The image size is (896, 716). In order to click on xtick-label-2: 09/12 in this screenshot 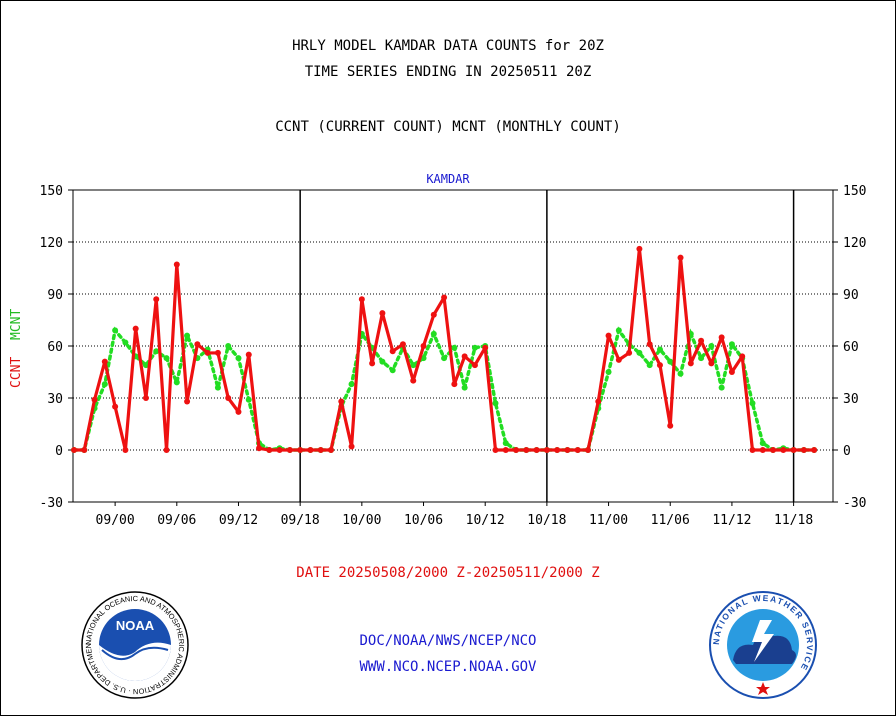, I will do `click(238, 520)`.